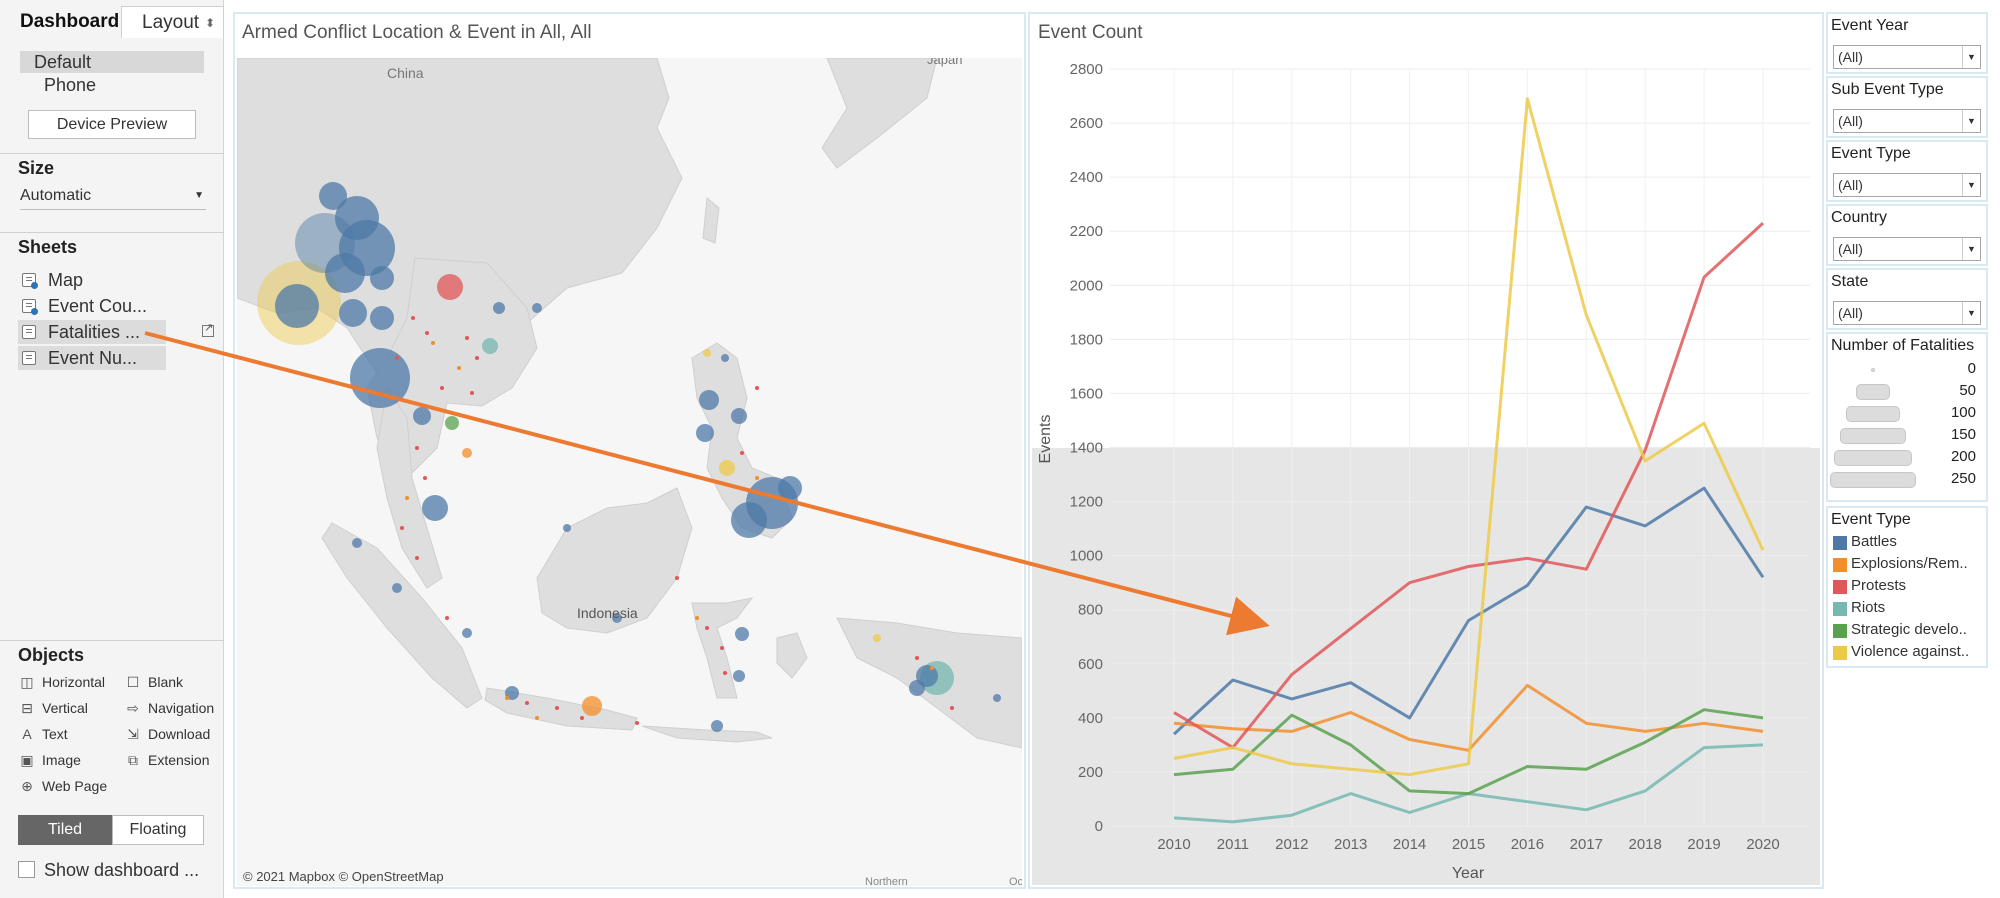 This screenshot has width=2000, height=898. I want to click on objects-heading: Objects, so click(51, 655).